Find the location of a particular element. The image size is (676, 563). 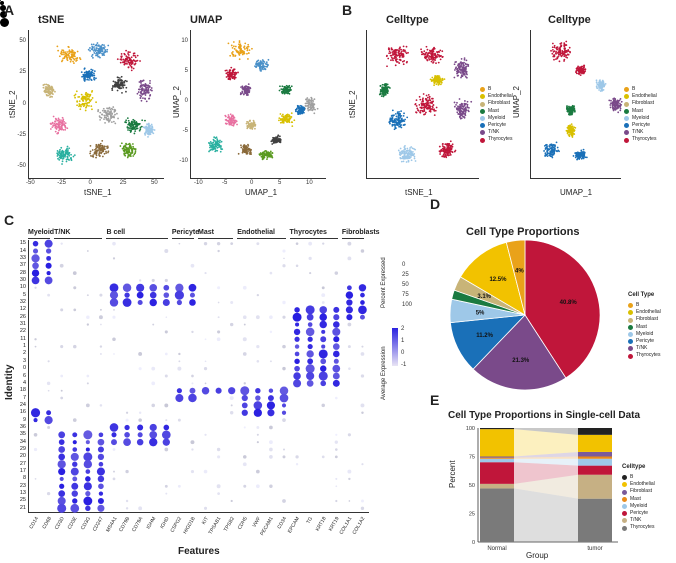

bar-segment is located at coordinates (497, 457).